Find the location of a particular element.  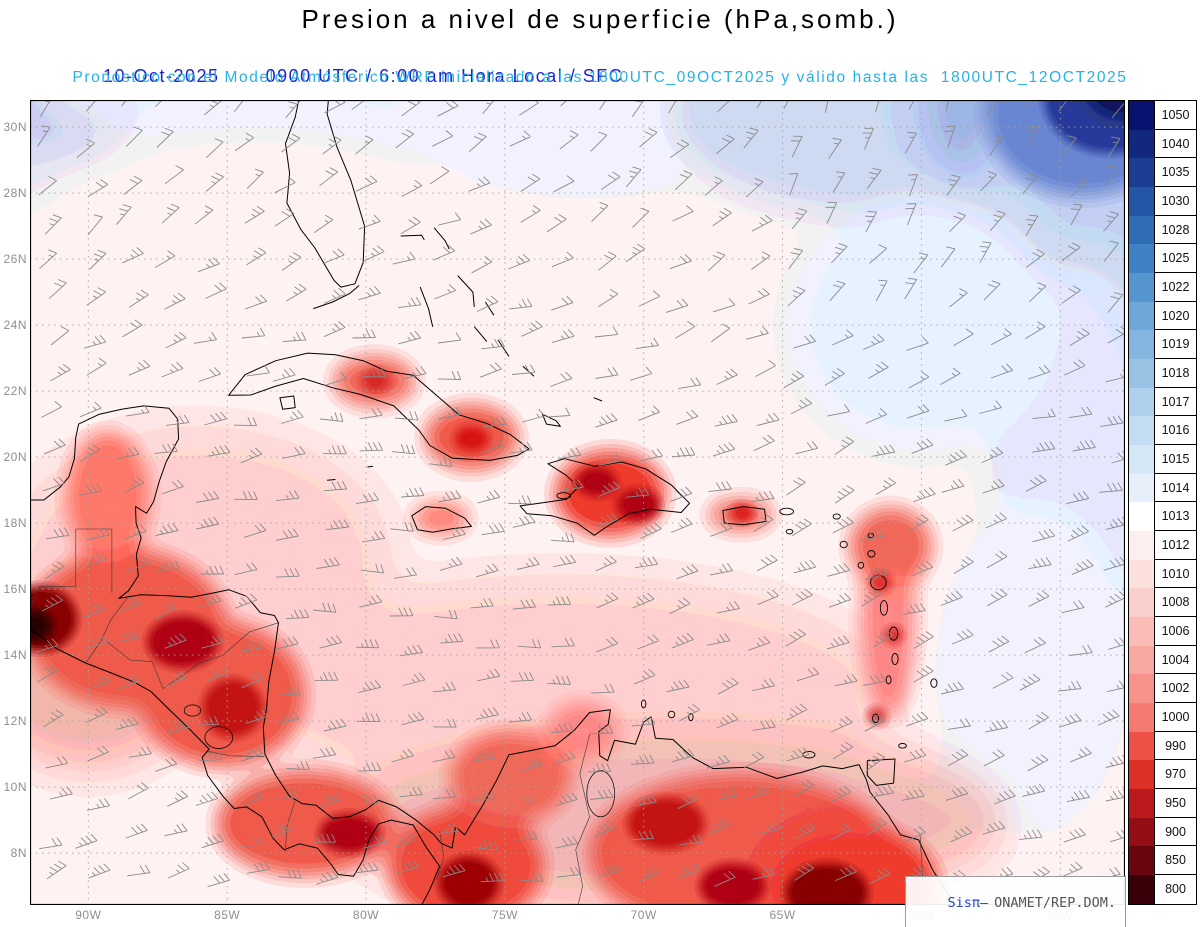

colorbar-row: 1017 is located at coordinates (1162, 402).